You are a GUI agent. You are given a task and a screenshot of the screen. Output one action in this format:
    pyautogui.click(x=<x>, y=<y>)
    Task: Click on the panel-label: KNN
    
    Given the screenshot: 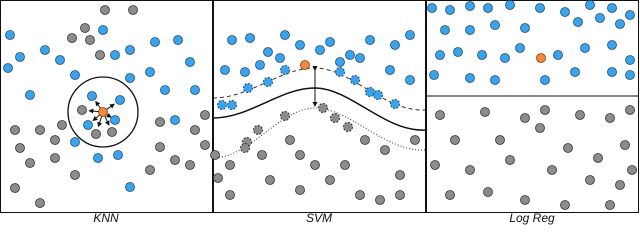 What is the action you would take?
    pyautogui.click(x=106, y=218)
    